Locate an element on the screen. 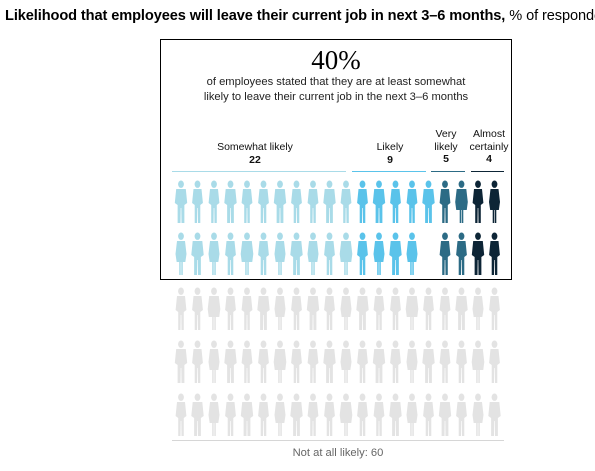  category-value: 5 is located at coordinates (446, 159).